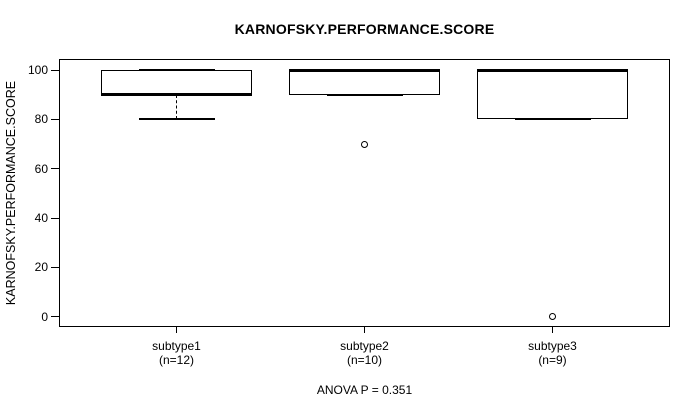  Describe the element at coordinates (176, 359) in the screenshot. I see `group-n-count: (n=12)` at that location.